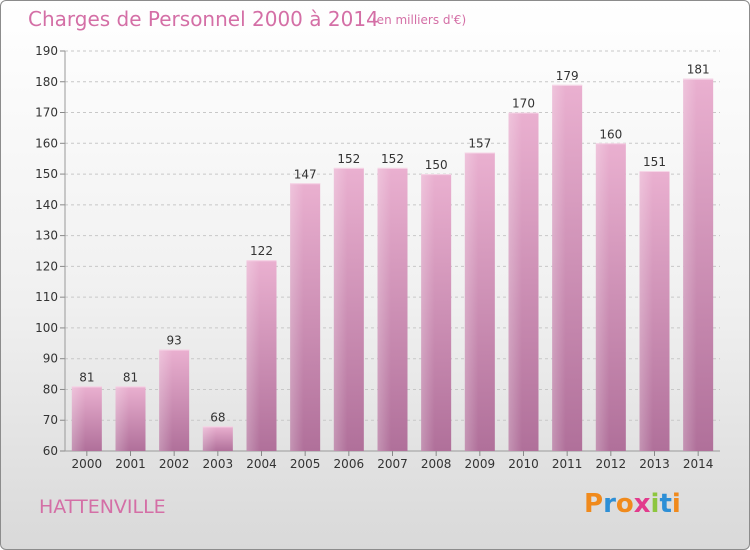  I want to click on value-label: 151, so click(654, 162).